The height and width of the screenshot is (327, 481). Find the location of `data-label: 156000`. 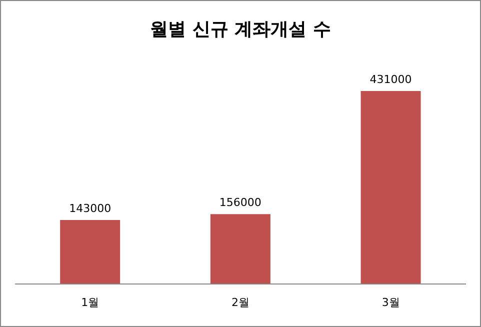

data-label: 156000 is located at coordinates (240, 203).